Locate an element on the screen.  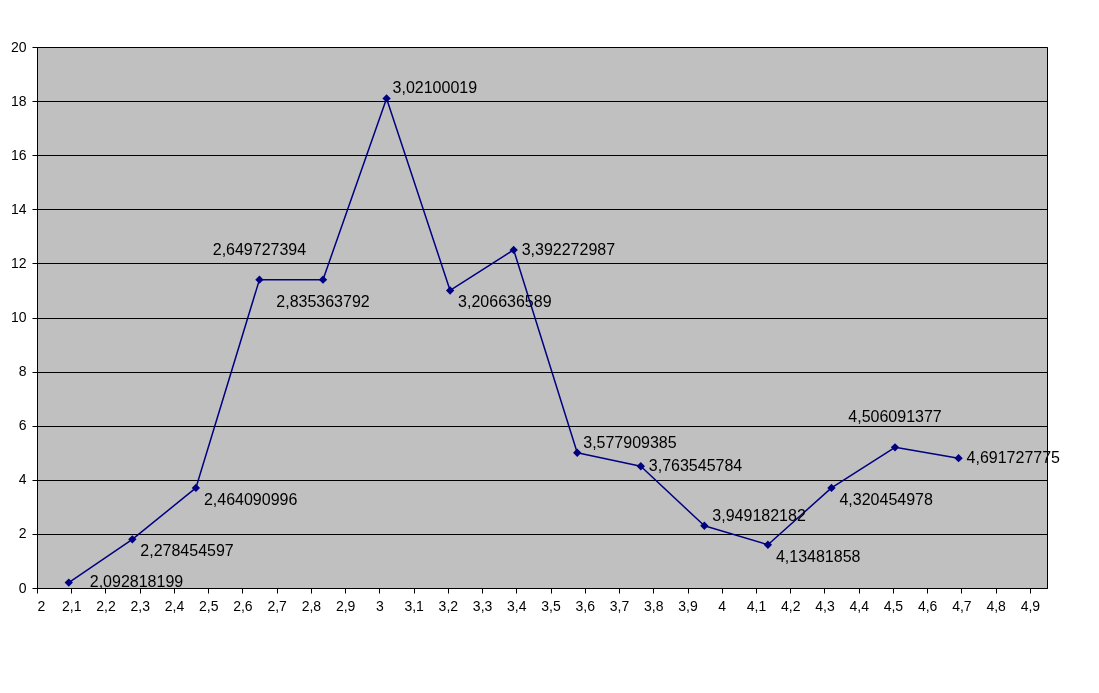
x-tick-label: 2,9 is located at coordinates (345, 605).